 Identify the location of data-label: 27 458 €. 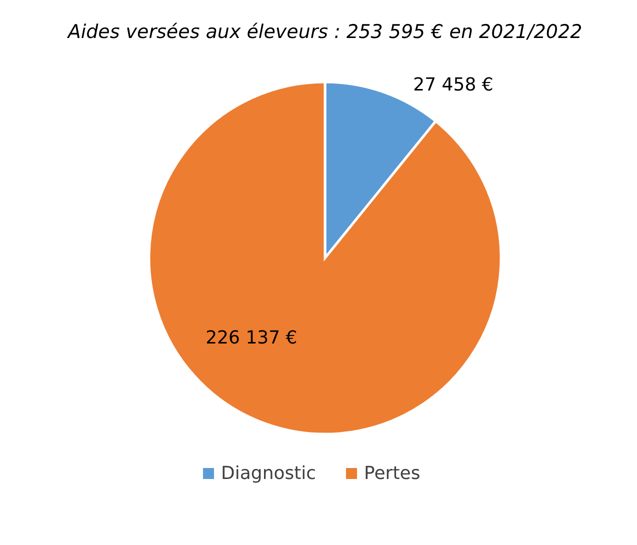
(453, 85).